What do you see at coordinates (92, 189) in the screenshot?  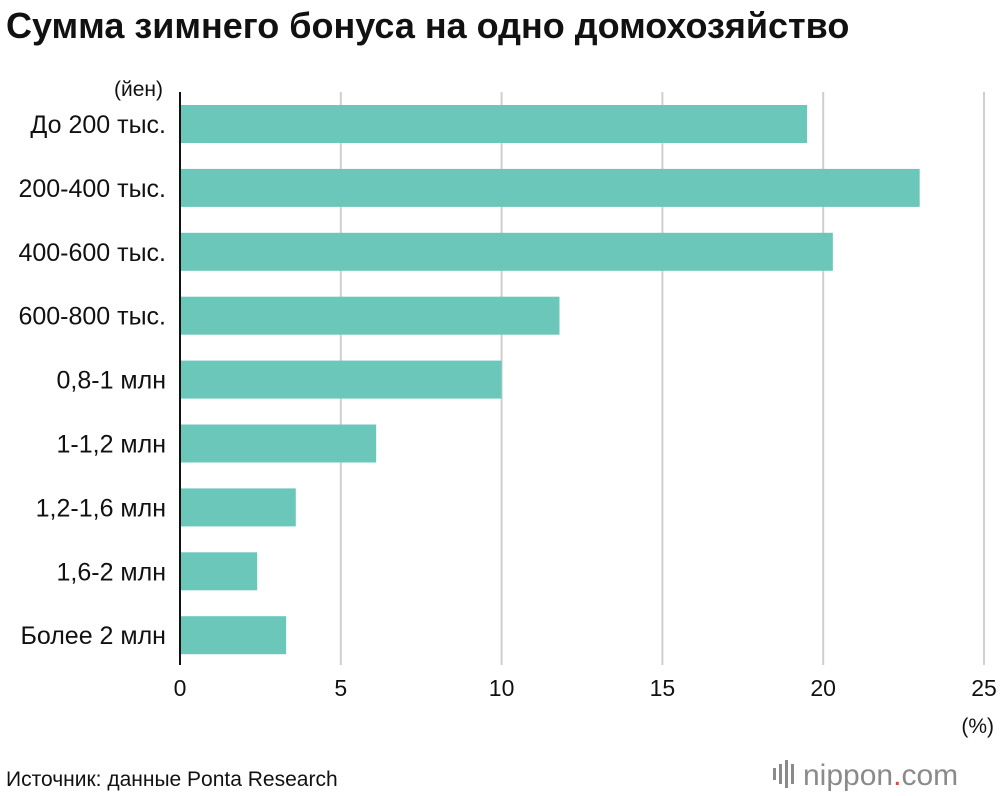 I see `category-label: 200-400 тыс.` at bounding box center [92, 189].